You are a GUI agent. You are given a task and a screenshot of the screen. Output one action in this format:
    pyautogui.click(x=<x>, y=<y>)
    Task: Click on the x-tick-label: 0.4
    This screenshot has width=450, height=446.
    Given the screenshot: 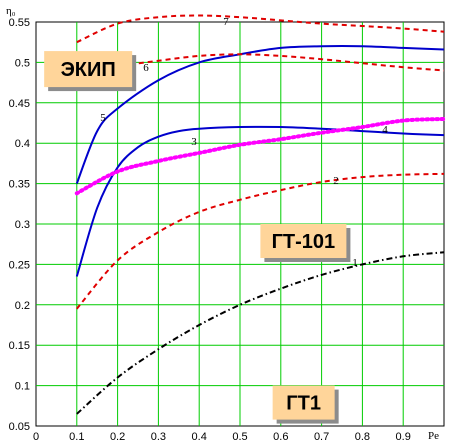 What is the action you would take?
    pyautogui.click(x=199, y=437)
    